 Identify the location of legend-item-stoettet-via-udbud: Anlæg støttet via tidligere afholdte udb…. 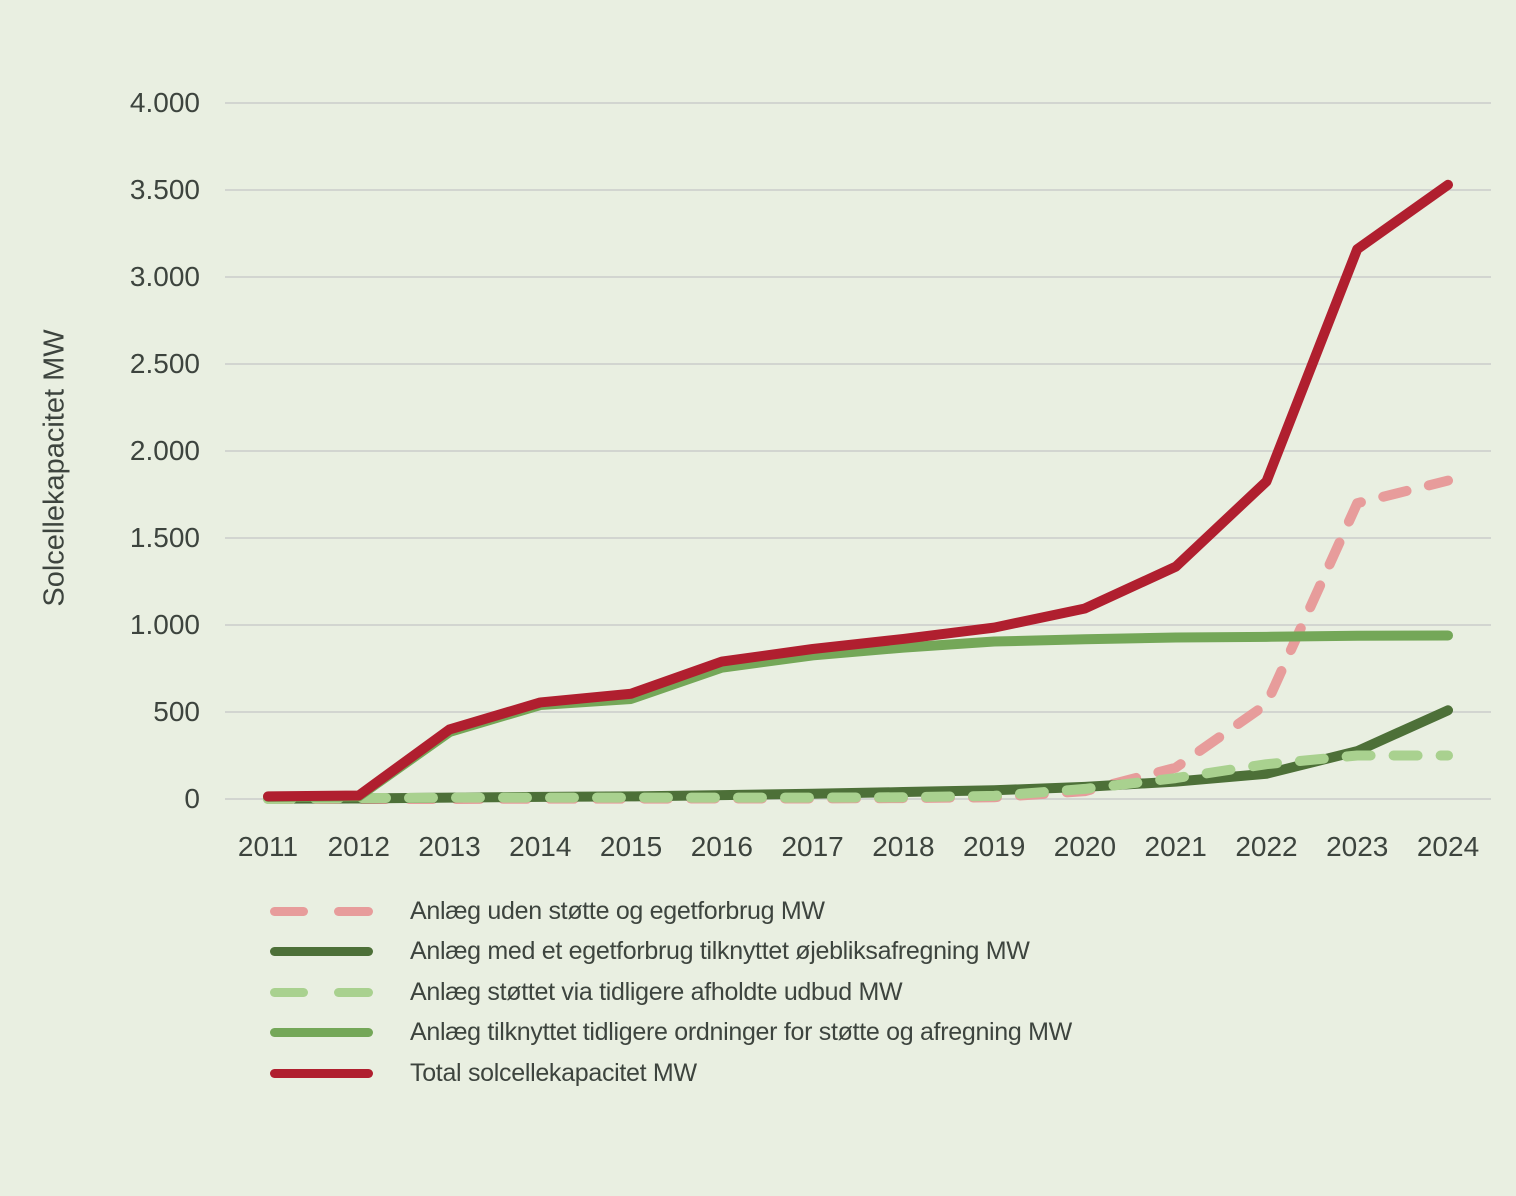
(671, 992).